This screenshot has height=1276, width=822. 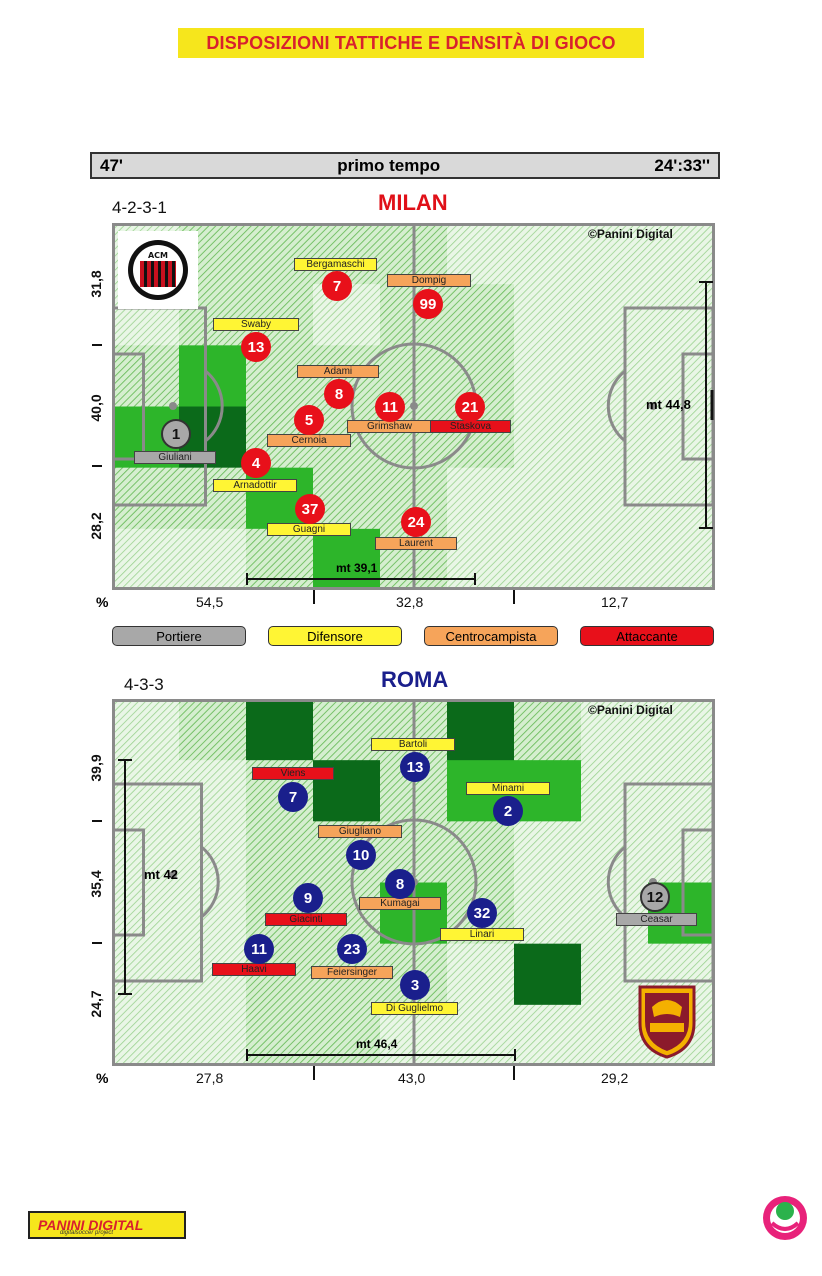 I want to click on roma-player-number: 2, so click(x=508, y=811).